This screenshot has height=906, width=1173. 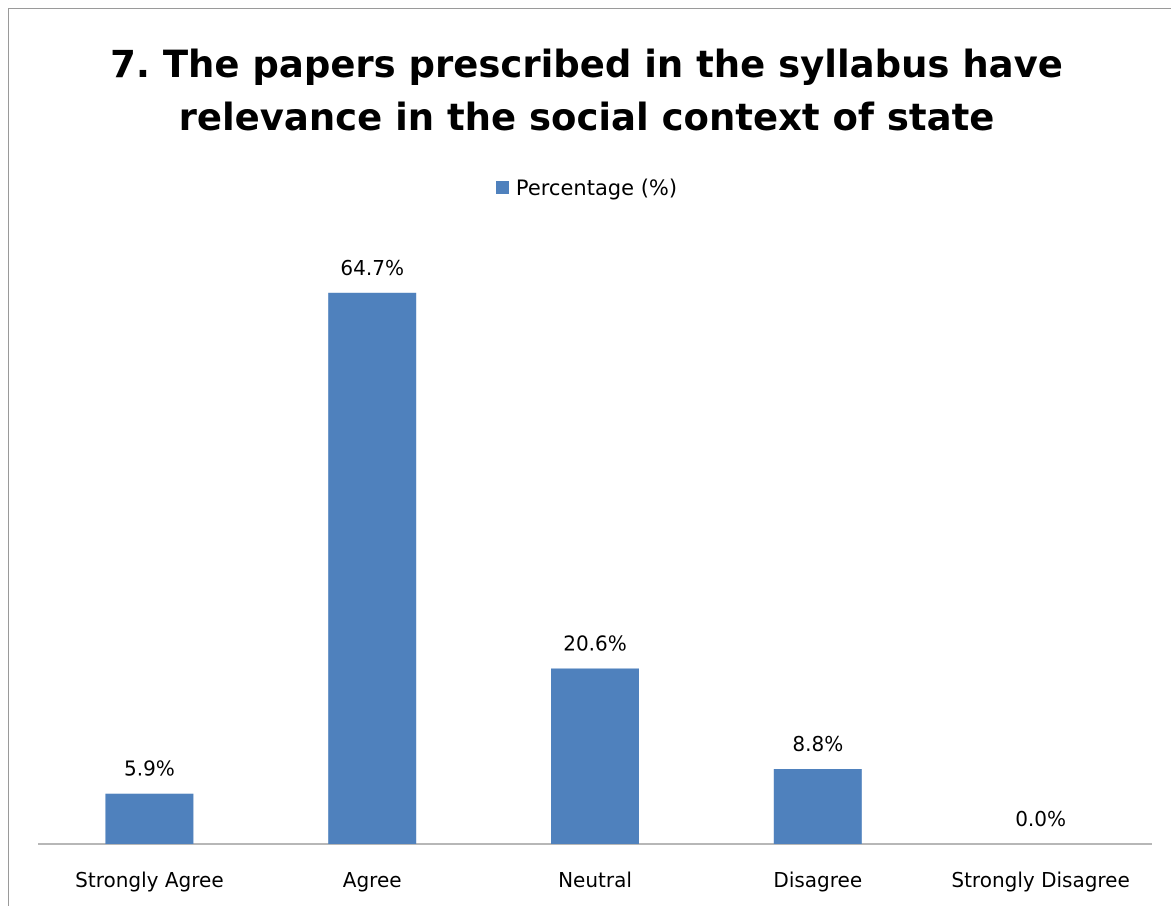 What do you see at coordinates (149, 769) in the screenshot?
I see `data-label: 5.9%` at bounding box center [149, 769].